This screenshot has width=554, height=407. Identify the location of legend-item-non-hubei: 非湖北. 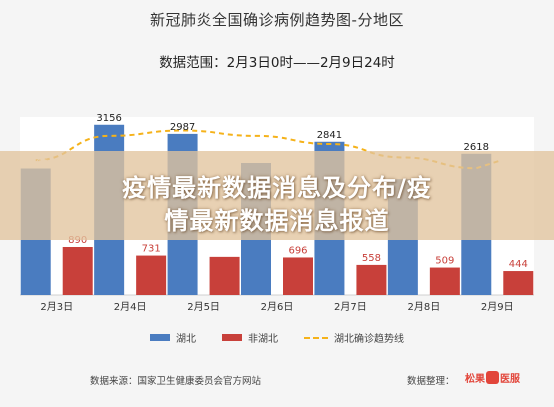
(250, 337).